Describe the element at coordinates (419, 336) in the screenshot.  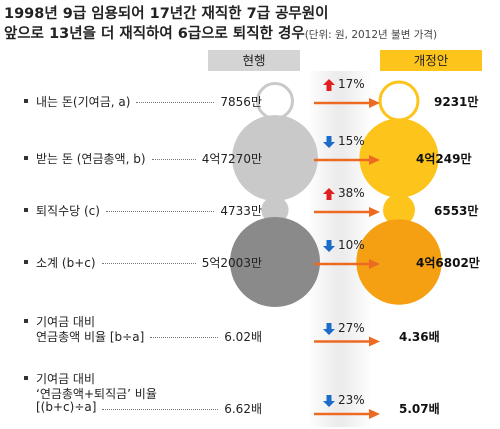
I see `reform-value: 4.36배` at that location.